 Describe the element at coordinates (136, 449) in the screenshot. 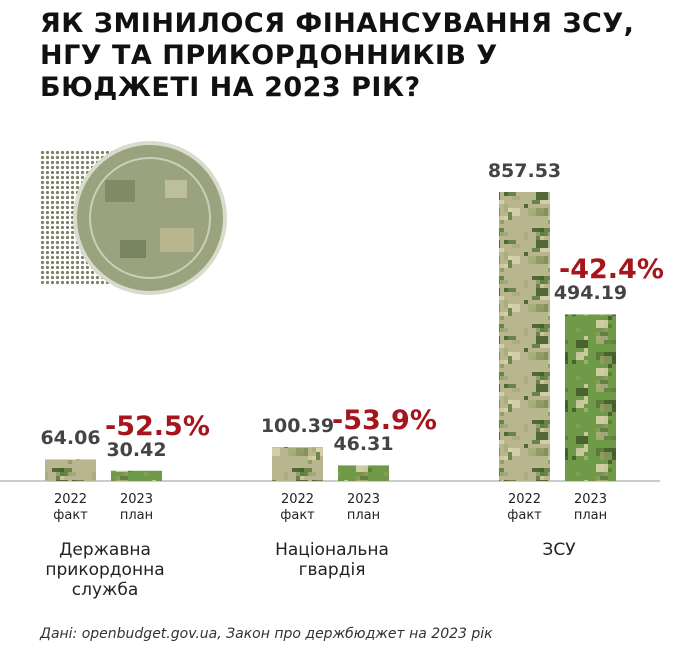

I see `value-label: 30.42` at that location.